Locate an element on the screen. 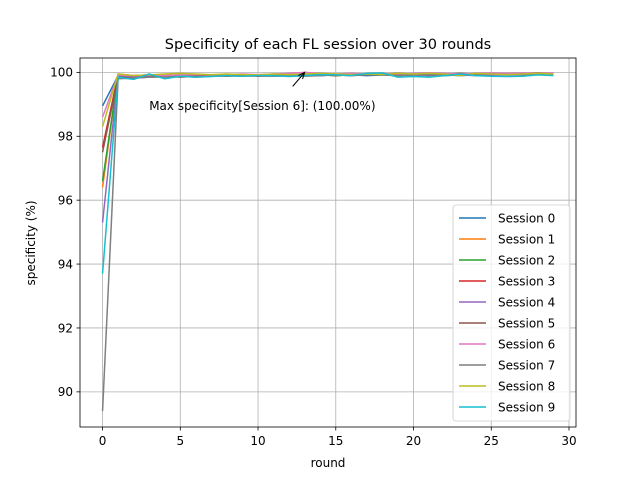  annotation-text: Max specificity[Session 6]: (100.00%) is located at coordinates (262, 106).